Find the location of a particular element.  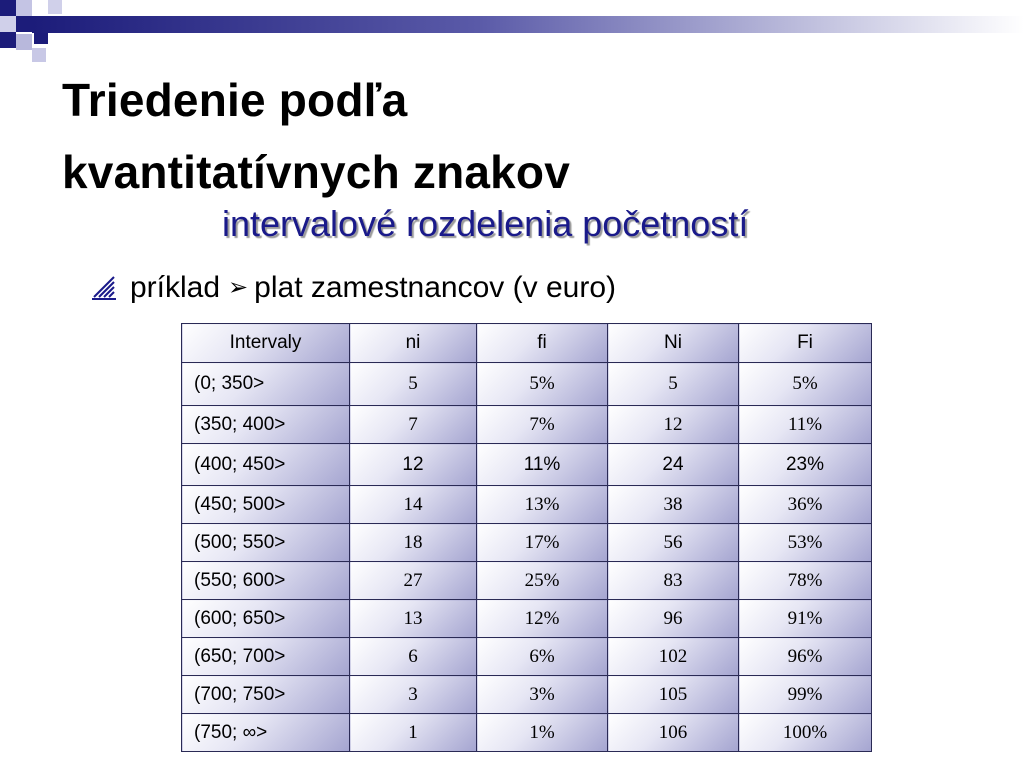

bullet-item: príklad ➢ plat zamestnancov (v euro) is located at coordinates (352, 288).